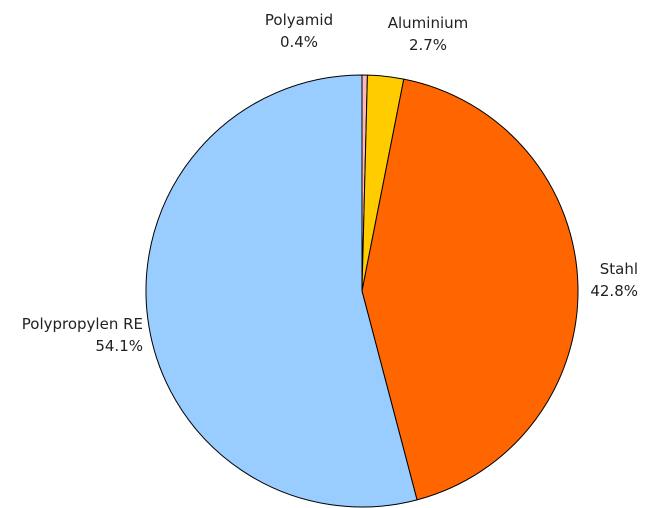 The width and height of the screenshot is (645, 508). I want to click on slice-label: Polypropylen RE, so click(82, 324).